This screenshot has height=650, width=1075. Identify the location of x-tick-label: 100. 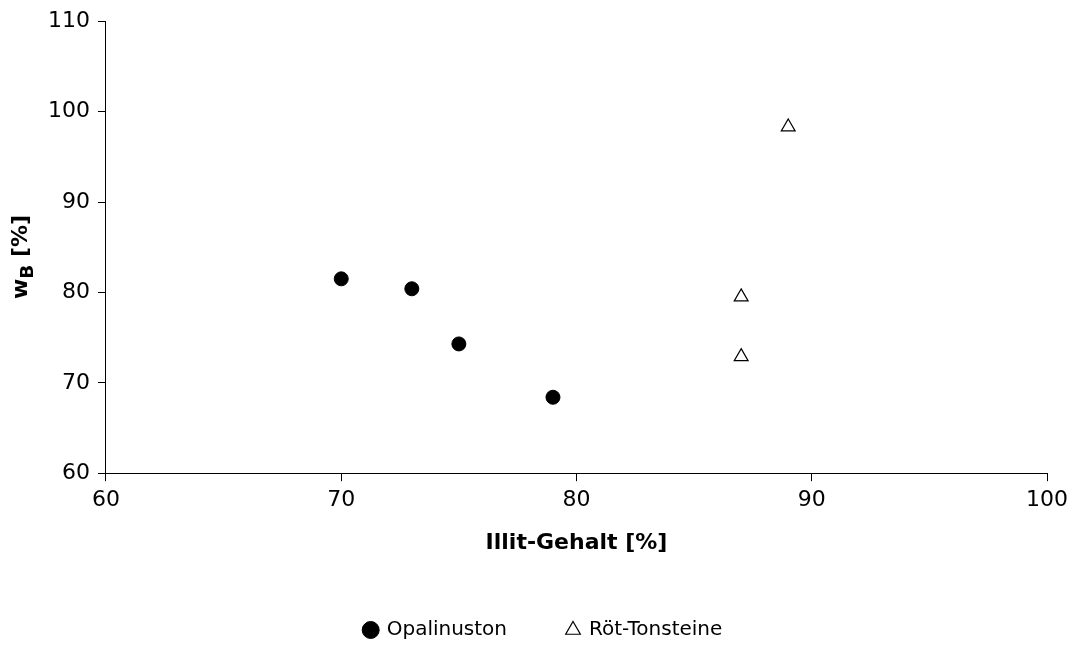
(1047, 499).